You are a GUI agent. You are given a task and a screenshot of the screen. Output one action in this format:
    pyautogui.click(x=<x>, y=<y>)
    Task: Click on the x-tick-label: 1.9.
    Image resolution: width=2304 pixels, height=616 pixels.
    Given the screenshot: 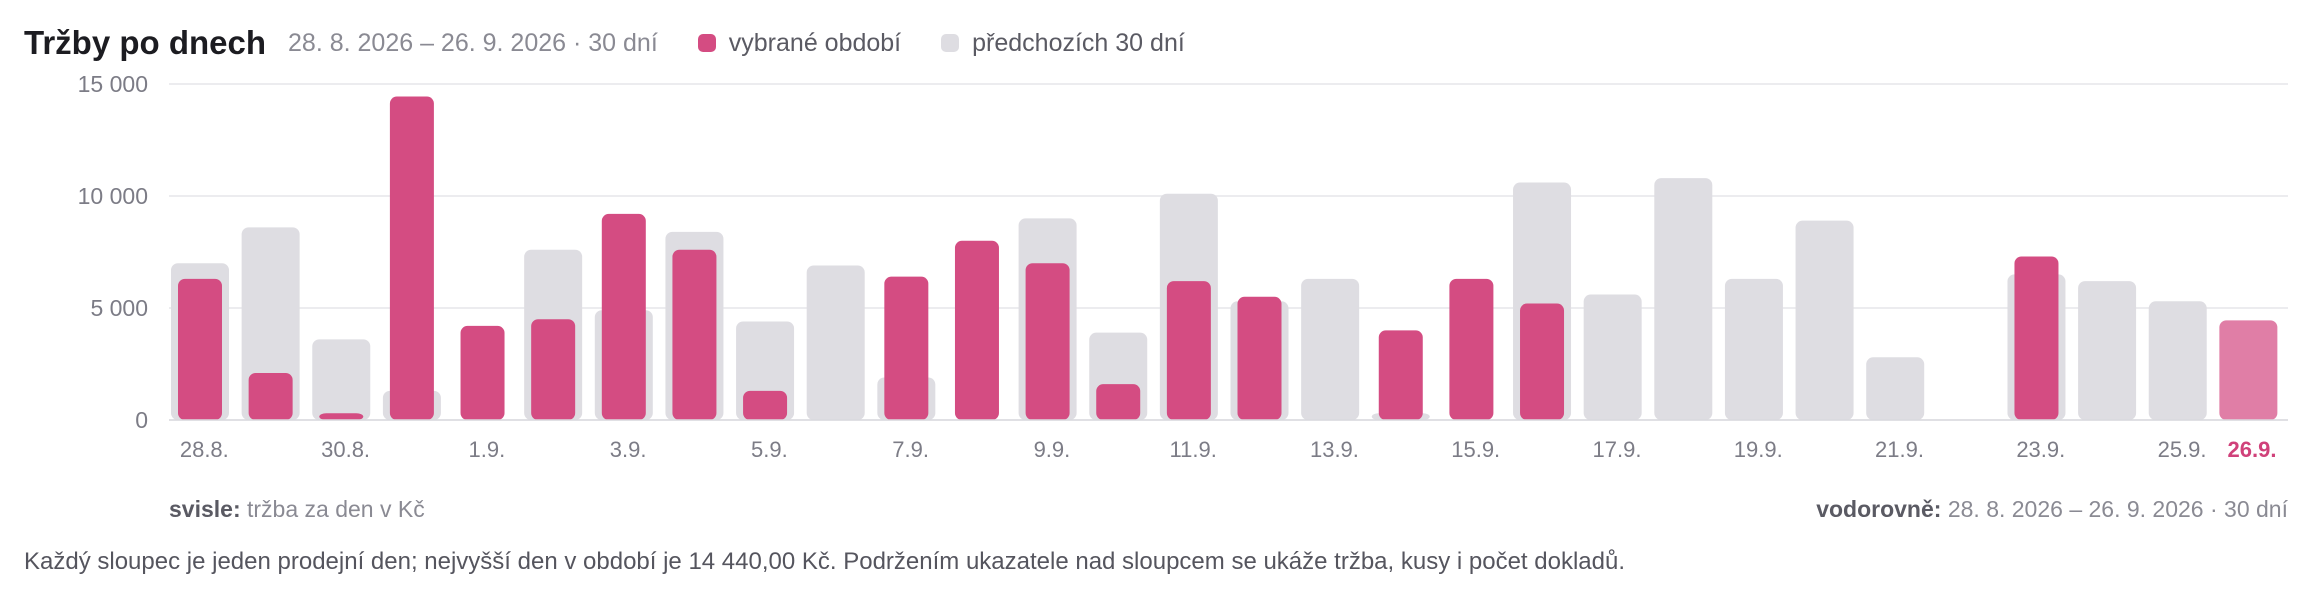 What is the action you would take?
    pyautogui.click(x=486, y=449)
    